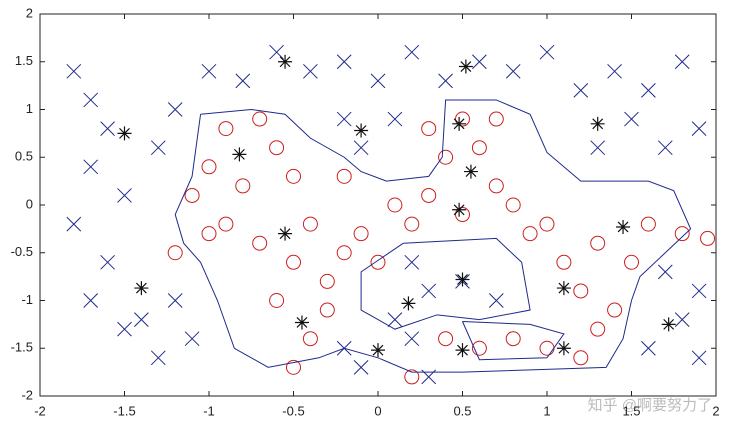 This screenshot has width=736, height=440. I want to click on x-tick-label: -1.5, so click(124, 410).